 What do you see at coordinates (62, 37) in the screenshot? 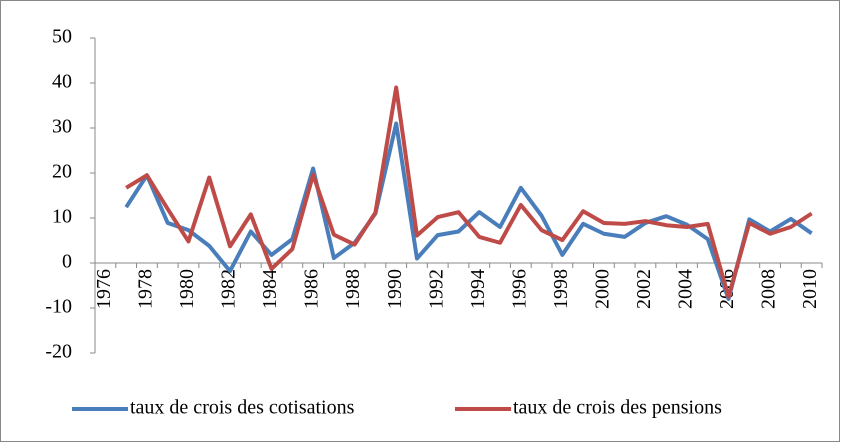
I see `y-tick-label: 50` at bounding box center [62, 37].